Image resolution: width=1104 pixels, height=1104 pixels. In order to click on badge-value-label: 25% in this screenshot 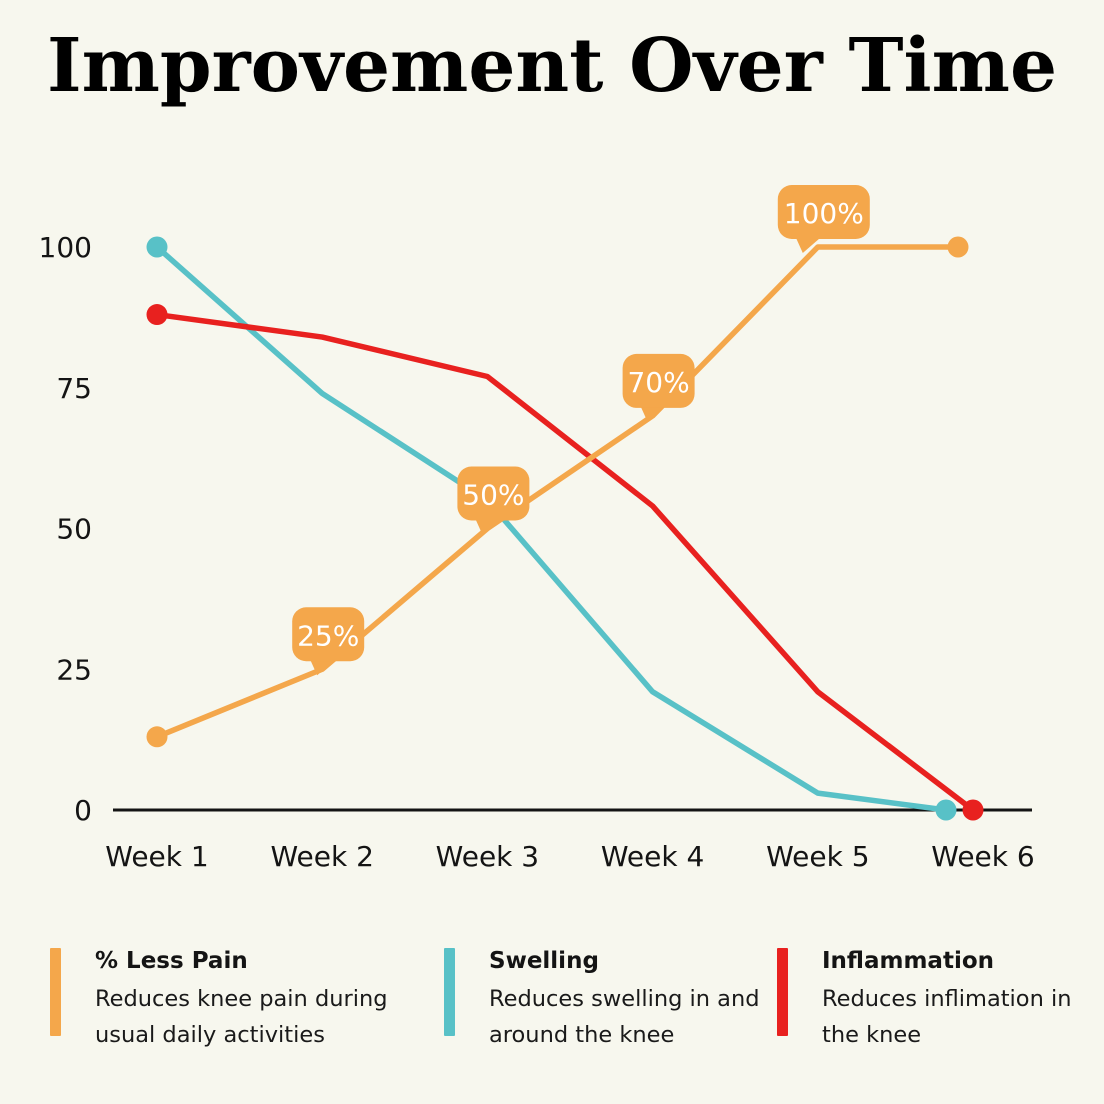, I will do `click(328, 635)`.